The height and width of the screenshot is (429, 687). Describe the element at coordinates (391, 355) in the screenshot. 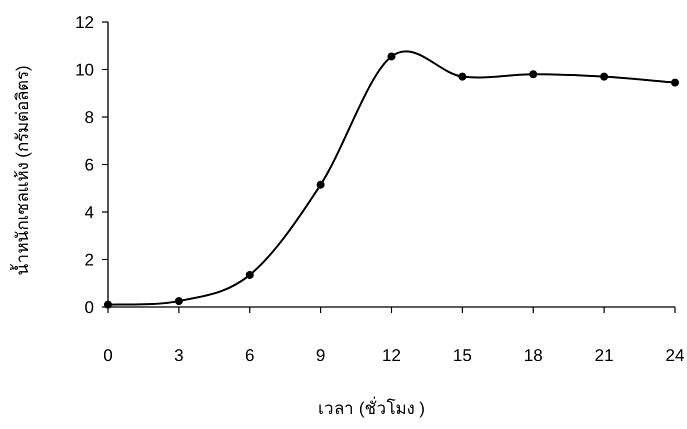

I see `x-tick-label: 12` at that location.